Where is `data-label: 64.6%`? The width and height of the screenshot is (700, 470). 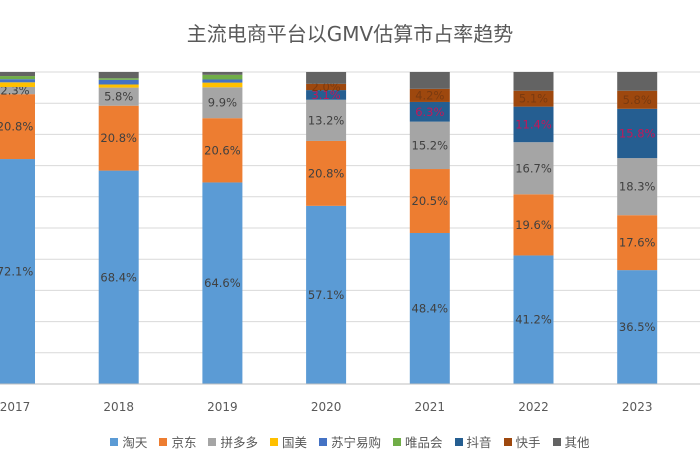 data-label: 64.6% is located at coordinates (222, 283).